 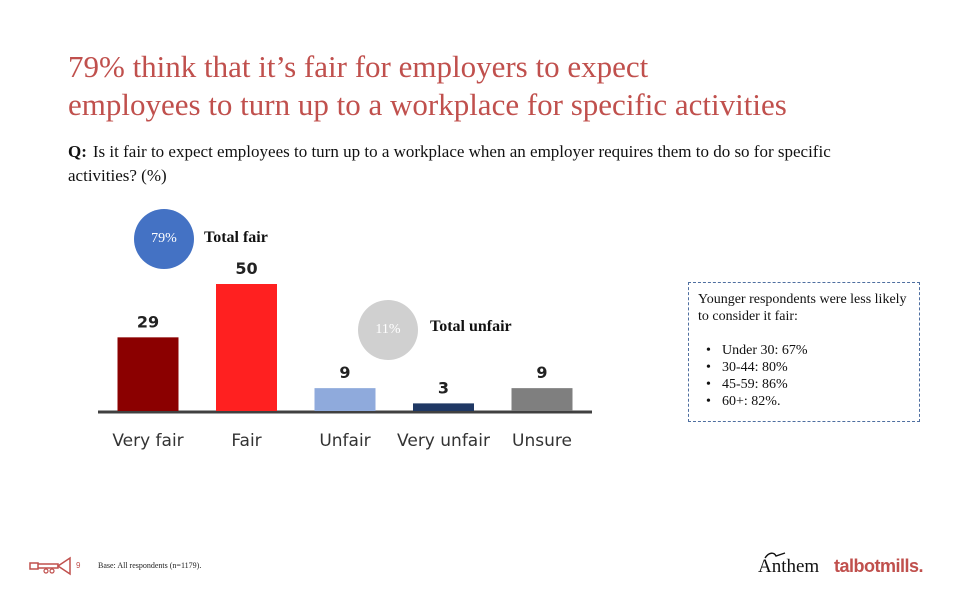 I want to click on talbotmills-logo-text: talbotmills, so click(x=876, y=566).